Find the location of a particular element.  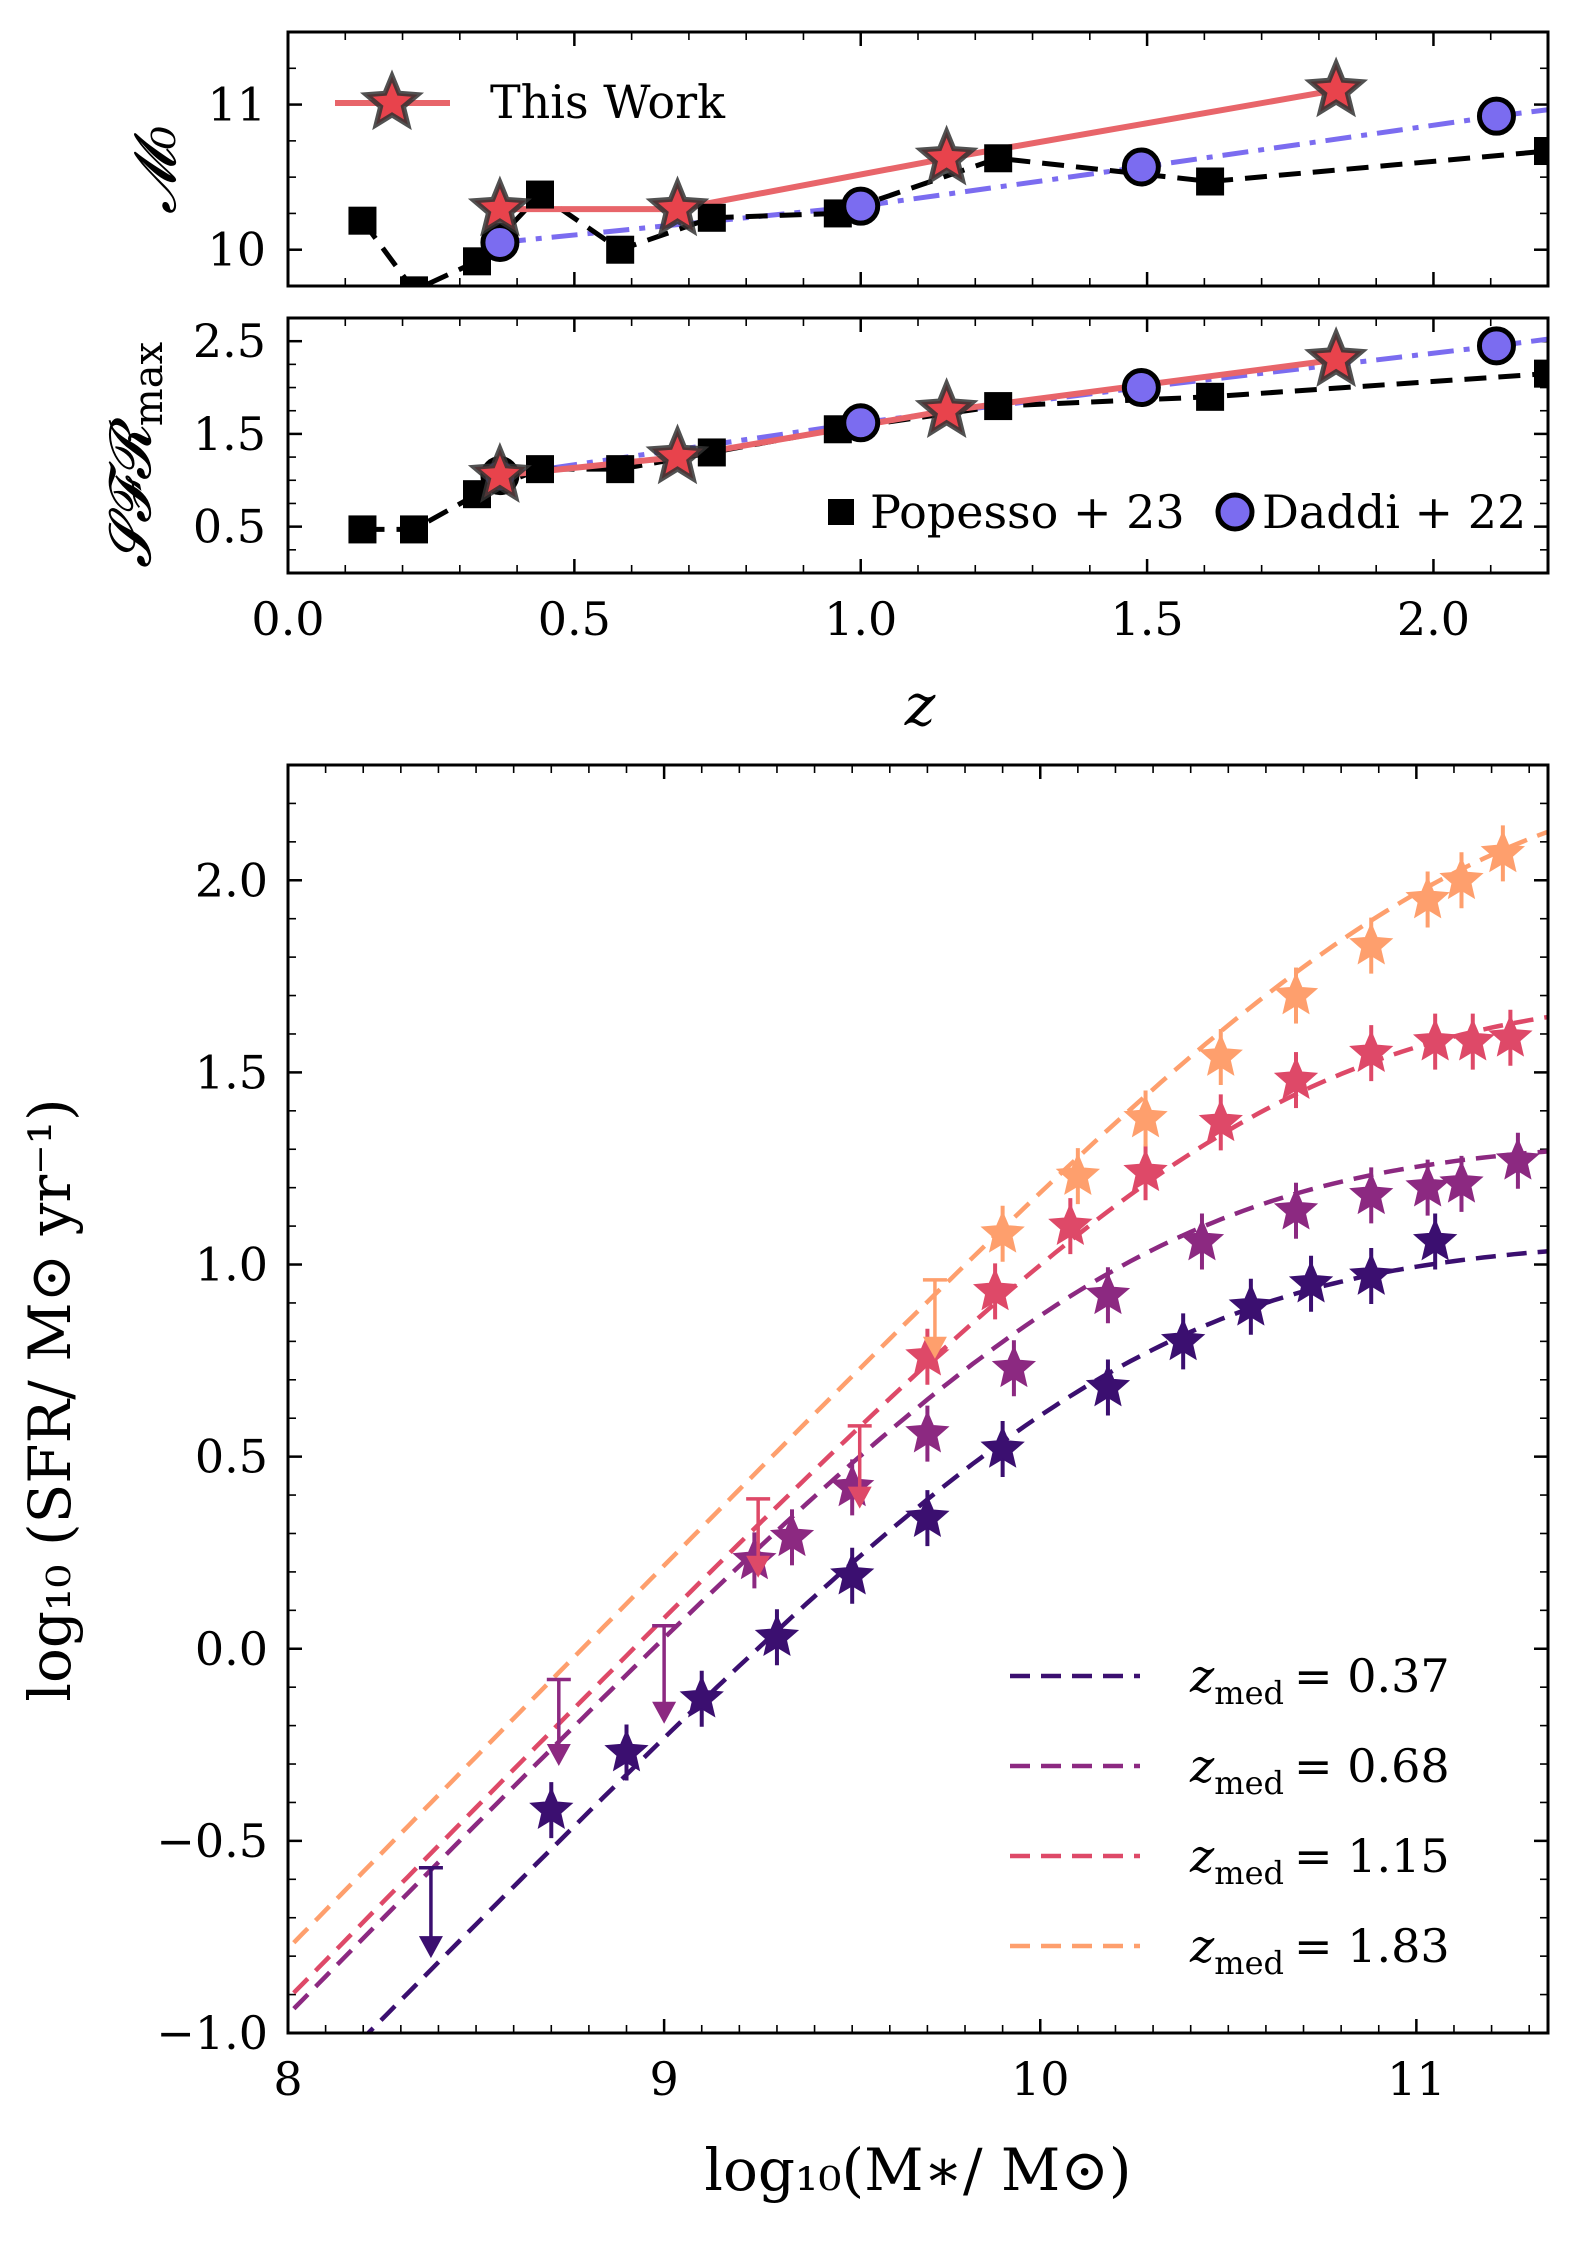

sfr-ytick-labels: −1.0 −0.5 0.0 0.5 1.0 1.5 2.0 is located at coordinates (212, 1456).